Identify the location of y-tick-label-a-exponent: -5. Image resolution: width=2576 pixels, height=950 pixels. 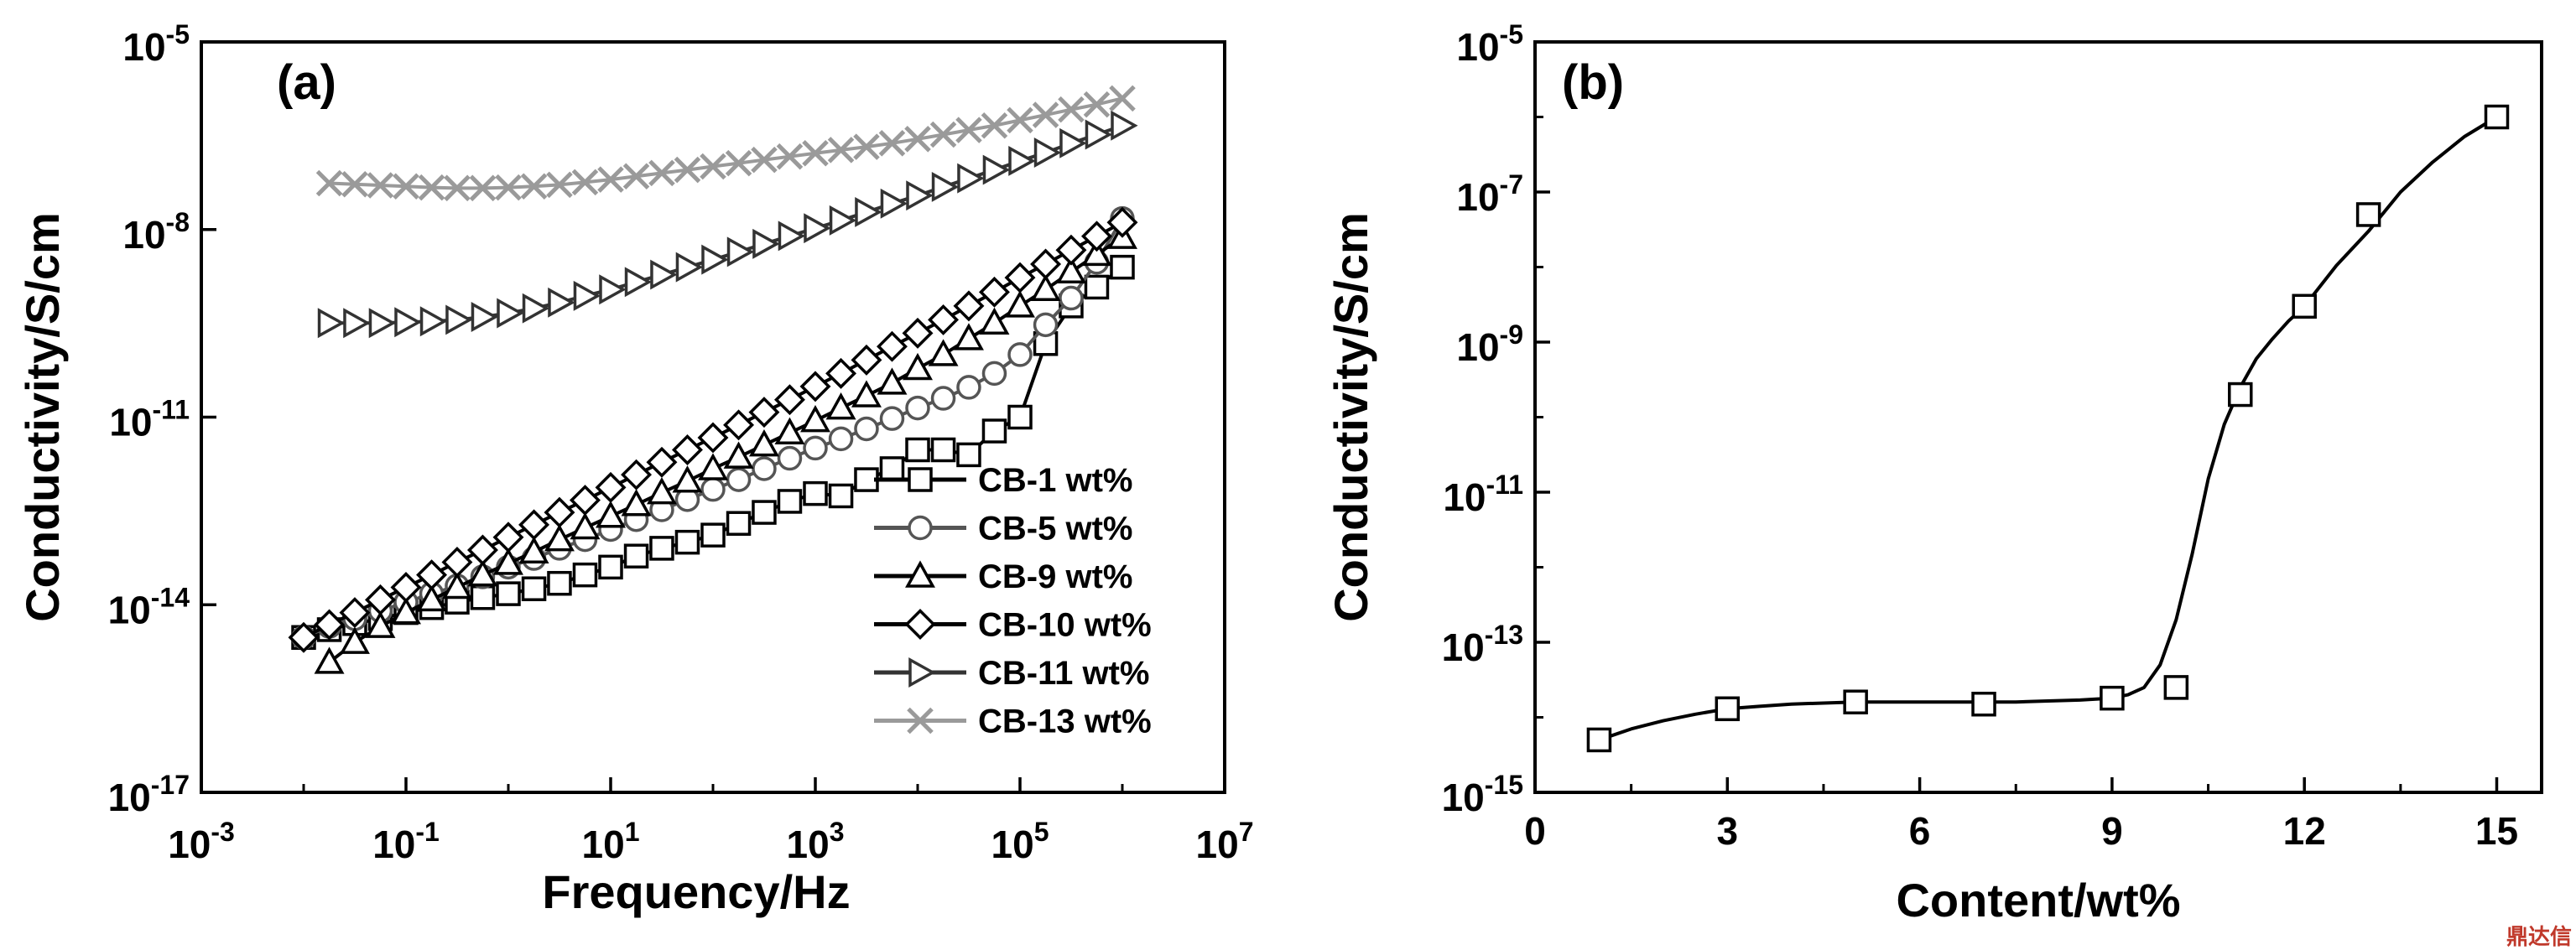
(178, 34).